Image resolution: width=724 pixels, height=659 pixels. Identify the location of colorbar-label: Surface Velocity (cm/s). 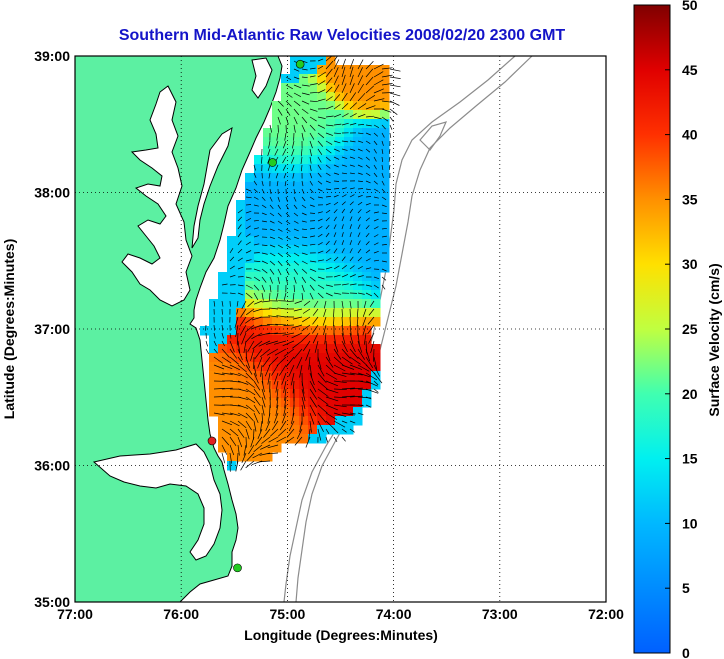
(714, 339).